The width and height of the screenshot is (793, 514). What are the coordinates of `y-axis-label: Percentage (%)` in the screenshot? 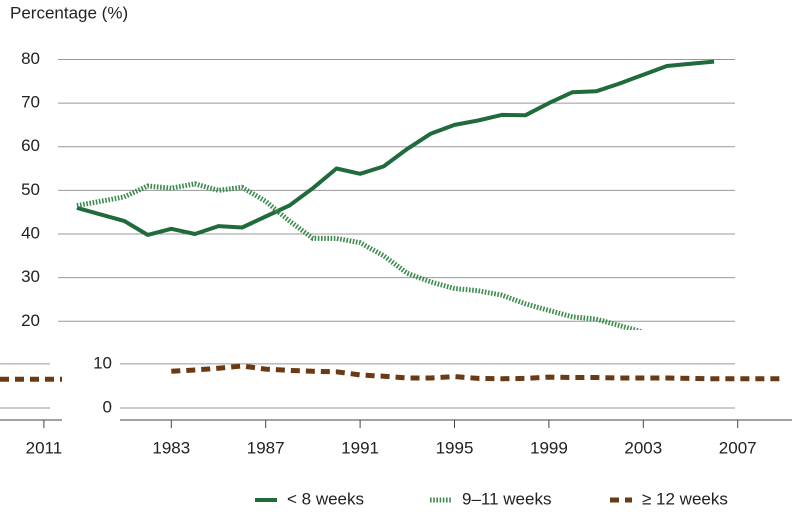 It's located at (69, 12).